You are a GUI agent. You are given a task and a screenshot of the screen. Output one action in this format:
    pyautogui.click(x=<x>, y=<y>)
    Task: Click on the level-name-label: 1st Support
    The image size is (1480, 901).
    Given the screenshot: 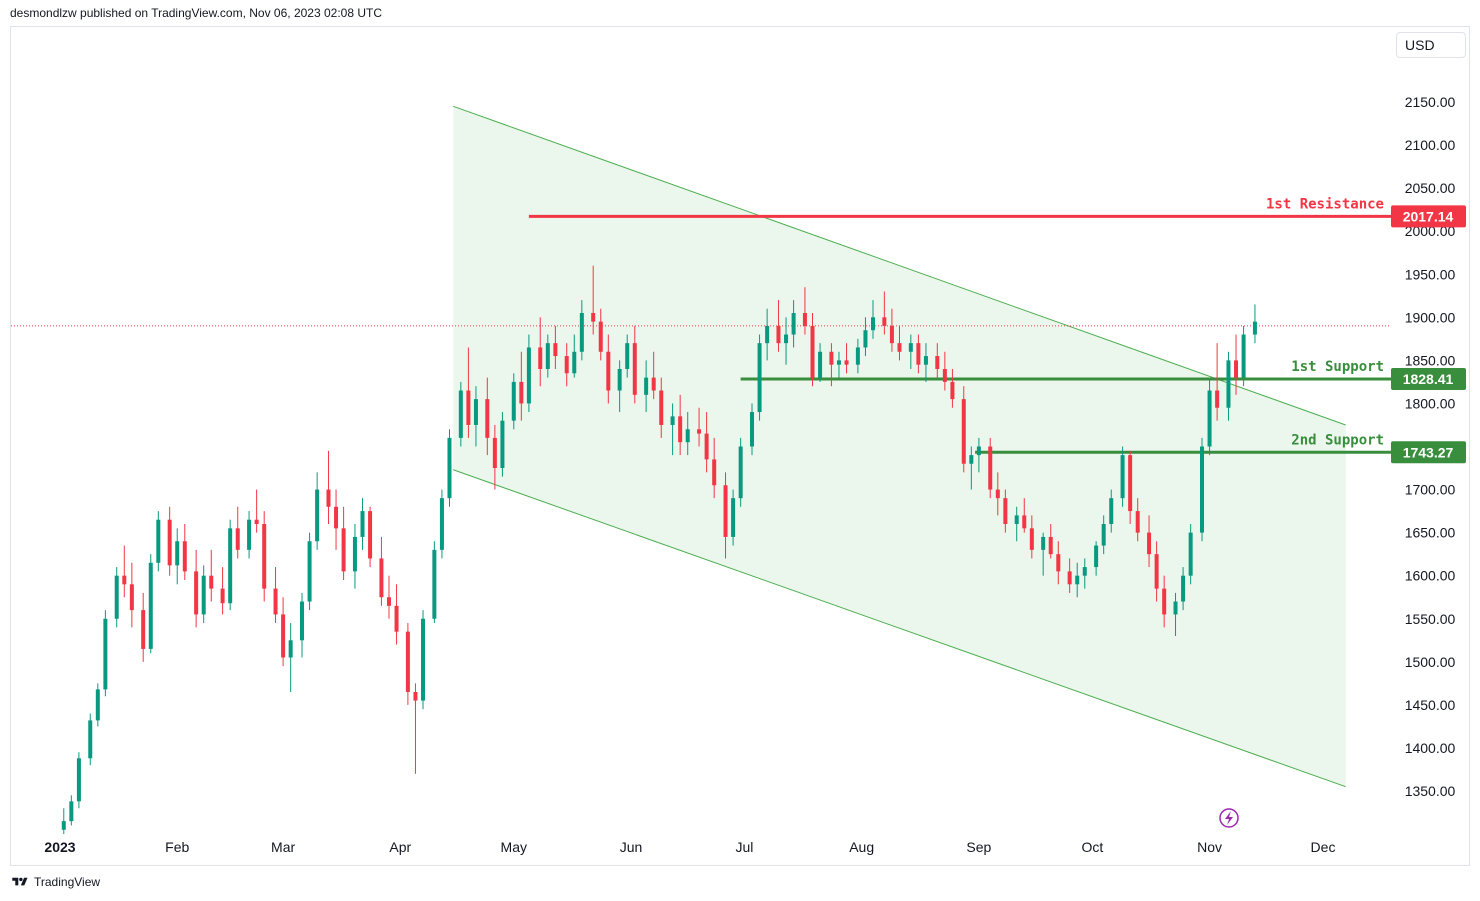 What is the action you would take?
    pyautogui.click(x=1337, y=367)
    